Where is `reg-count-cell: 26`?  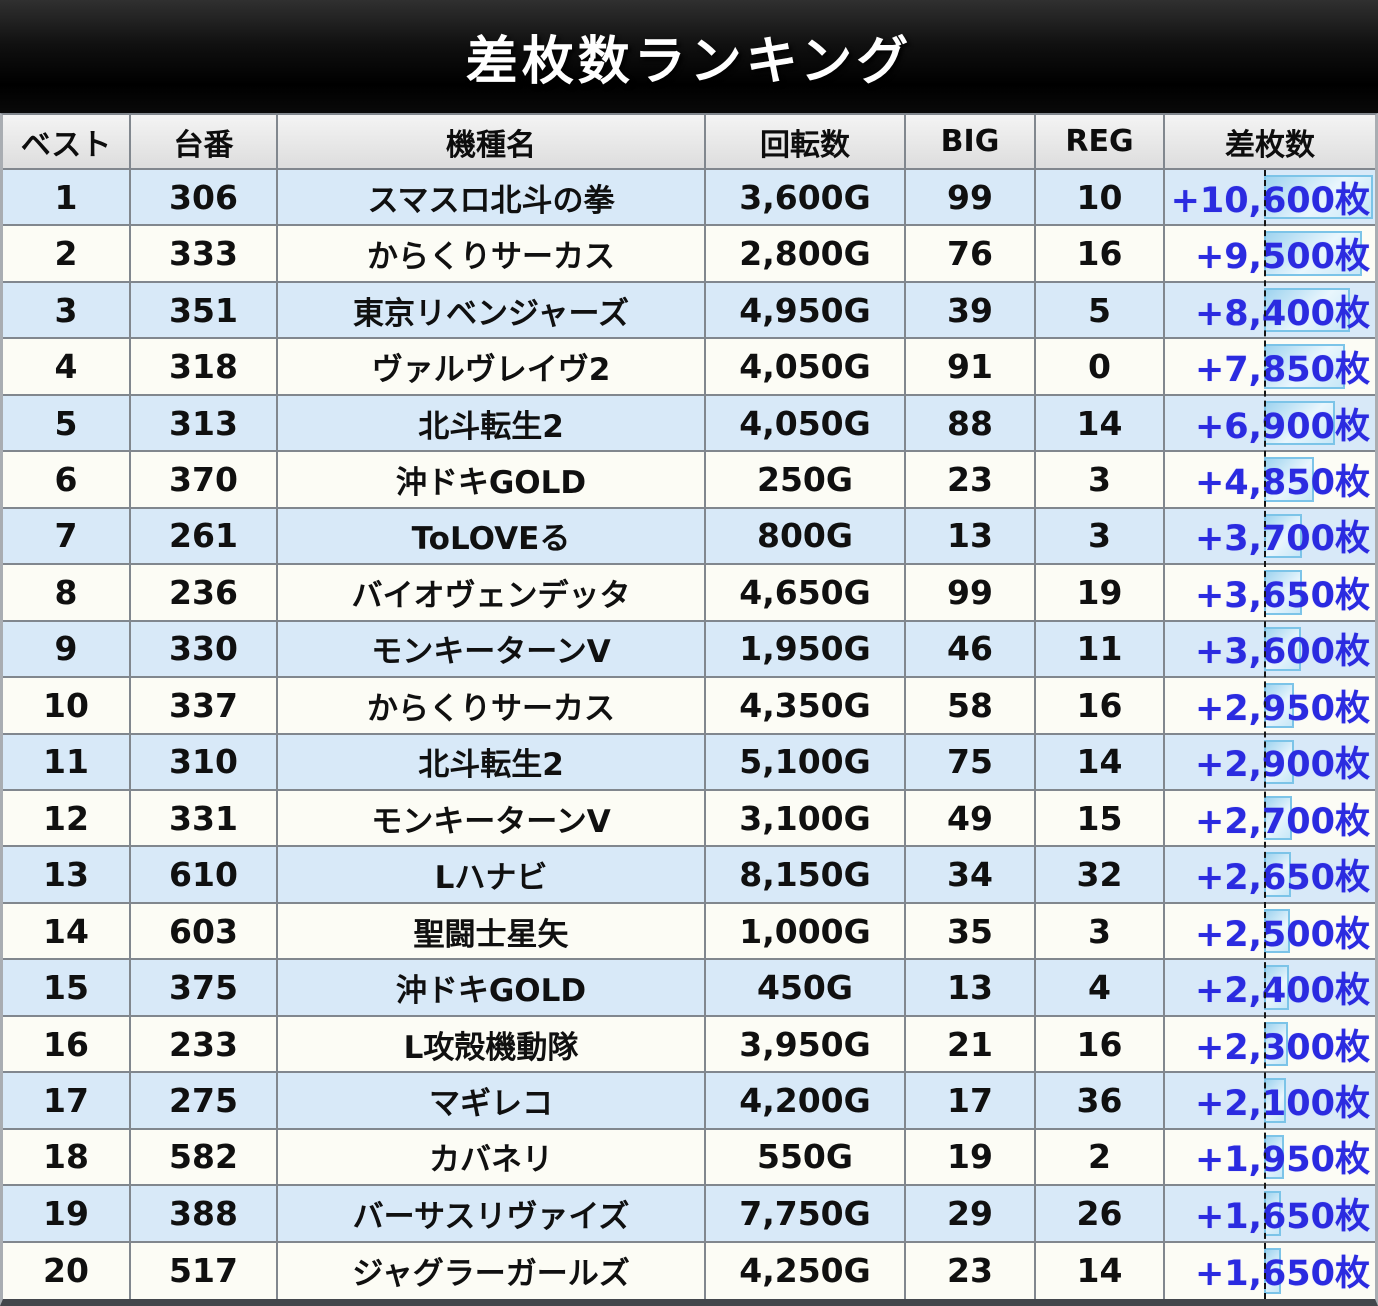
reg-count-cell: 26 is located at coordinates (1100, 1214).